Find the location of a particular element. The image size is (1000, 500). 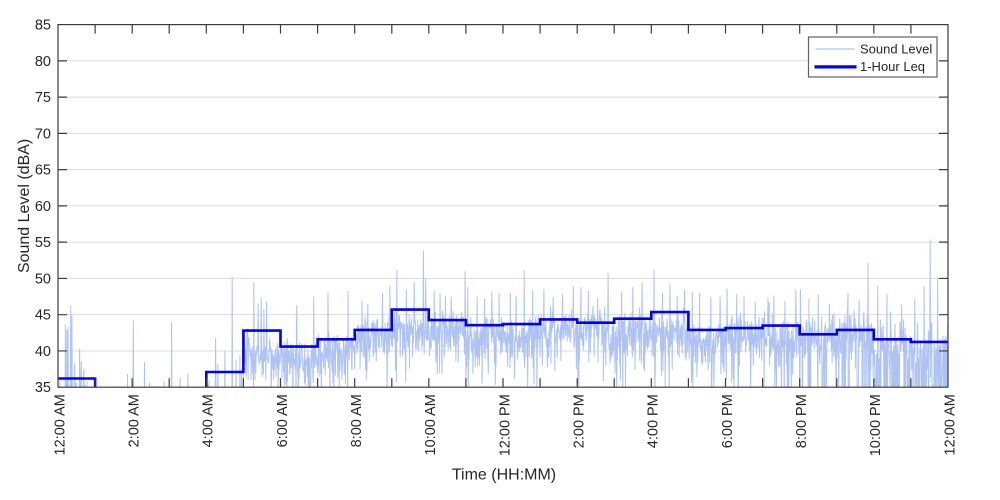

svg-text: 4:00 PM is located at coordinates (654, 421).